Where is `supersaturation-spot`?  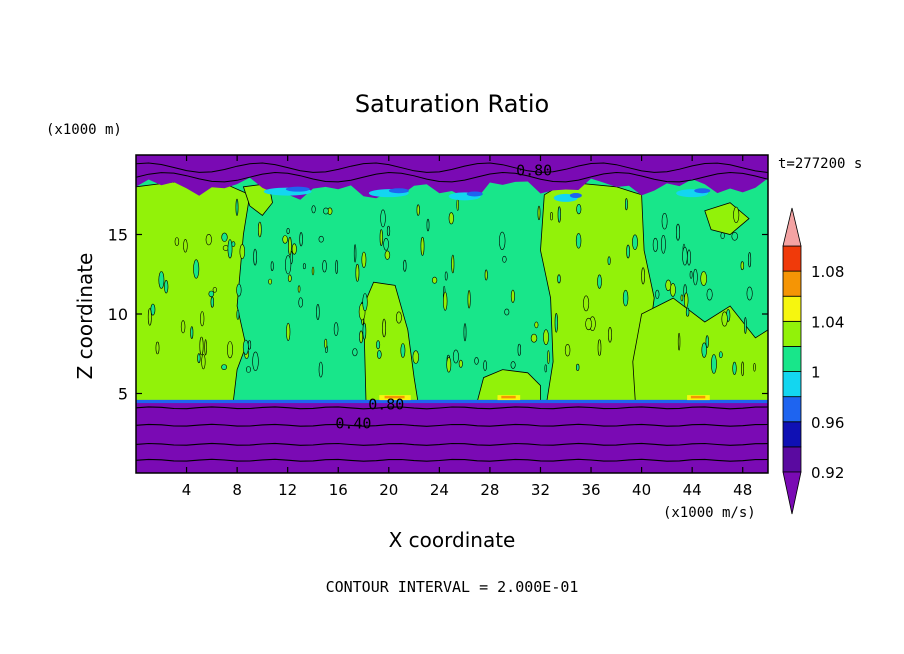 supersaturation-spot is located at coordinates (698, 397).